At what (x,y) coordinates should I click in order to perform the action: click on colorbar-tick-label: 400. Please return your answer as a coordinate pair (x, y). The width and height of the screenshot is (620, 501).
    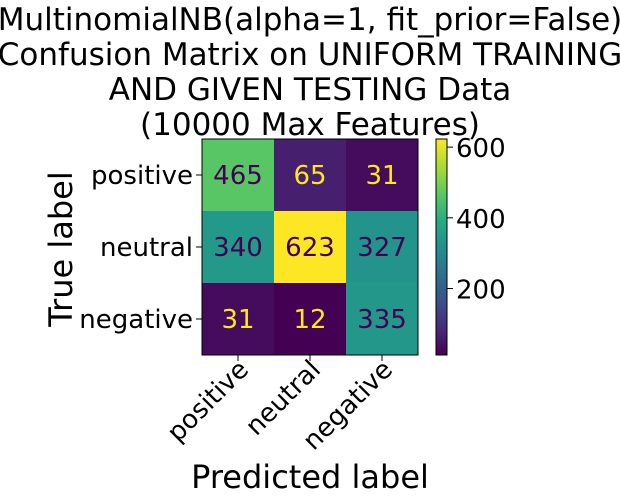
    Looking at the image, I should click on (481, 220).